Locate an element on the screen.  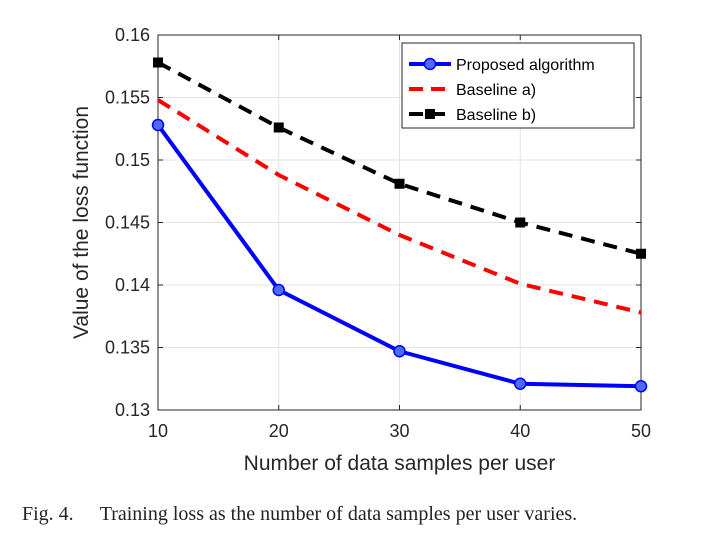
x-tick-label: 30 is located at coordinates (399, 431).